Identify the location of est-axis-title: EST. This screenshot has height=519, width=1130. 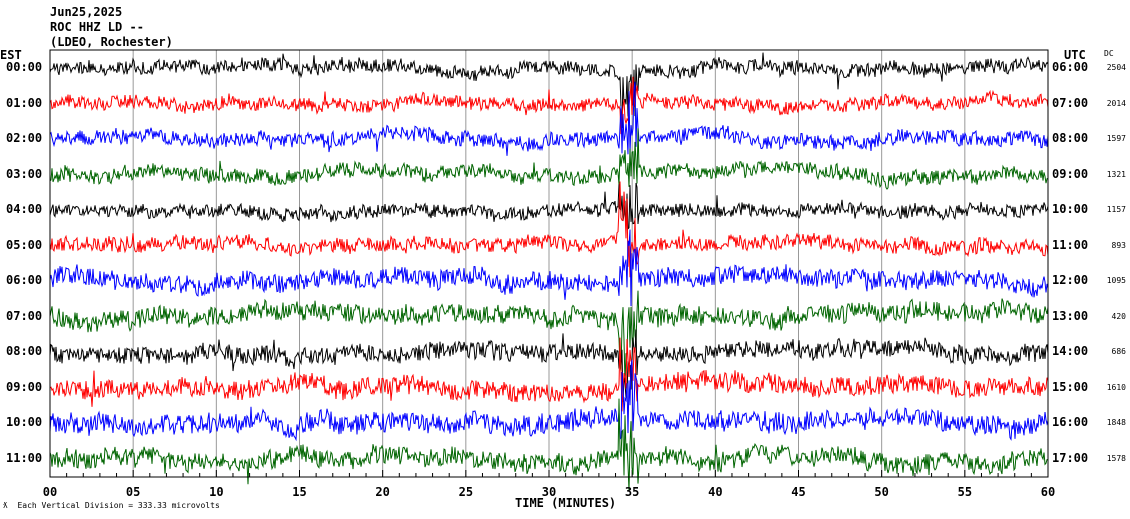
(11, 55).